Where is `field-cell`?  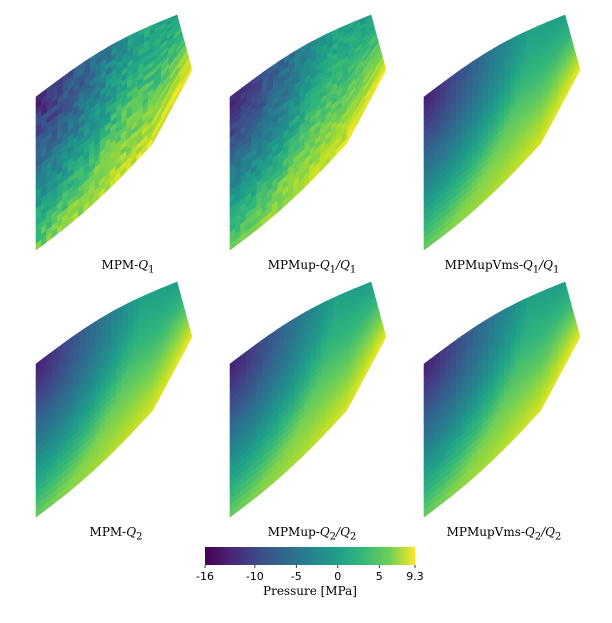
field-cell is located at coordinates (187, 78).